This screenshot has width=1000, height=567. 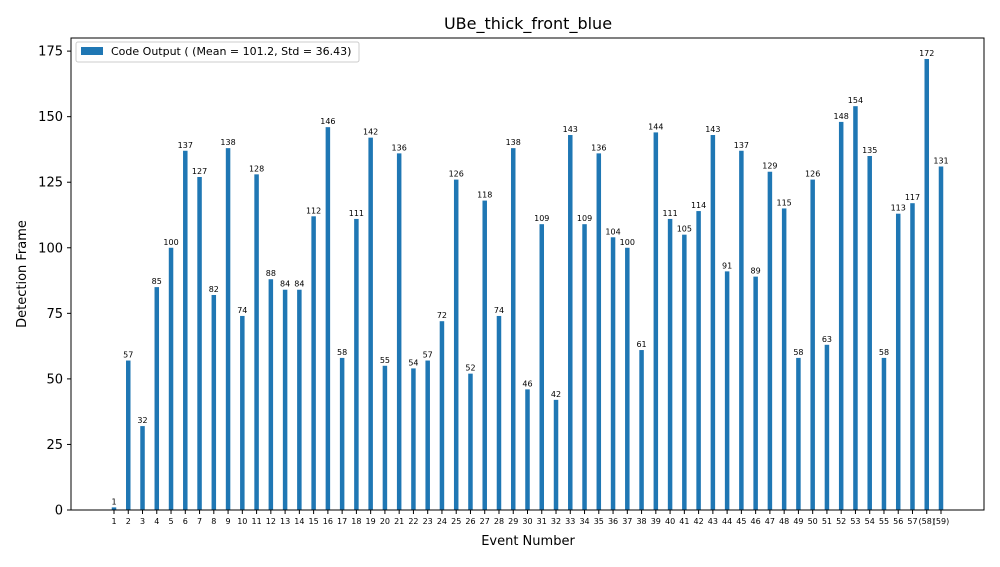 What do you see at coordinates (142, 521) in the screenshot?
I see `x-tick-label: 3` at bounding box center [142, 521].